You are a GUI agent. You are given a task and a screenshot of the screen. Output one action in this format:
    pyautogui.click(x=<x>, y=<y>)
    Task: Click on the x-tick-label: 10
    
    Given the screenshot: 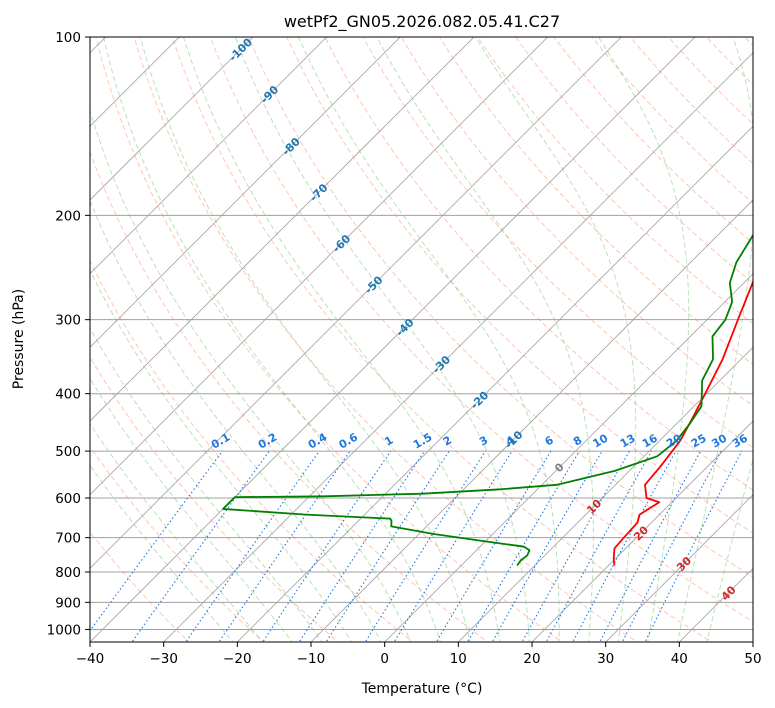 What is the action you would take?
    pyautogui.click(x=458, y=659)
    